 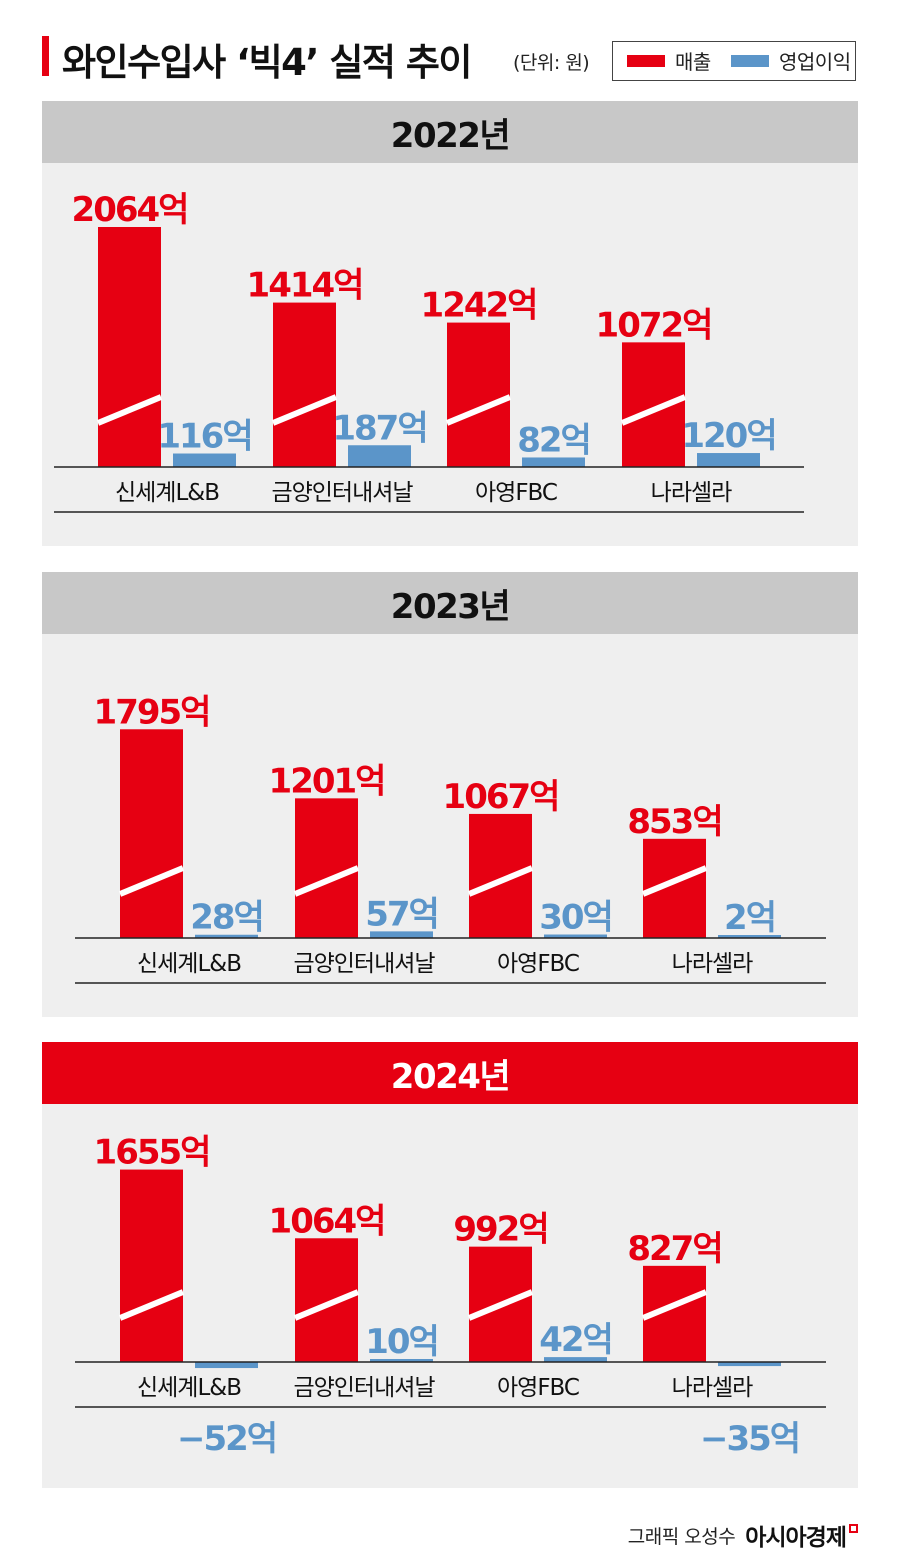 I want to click on operating-profit-label: 82억, so click(x=553, y=440).